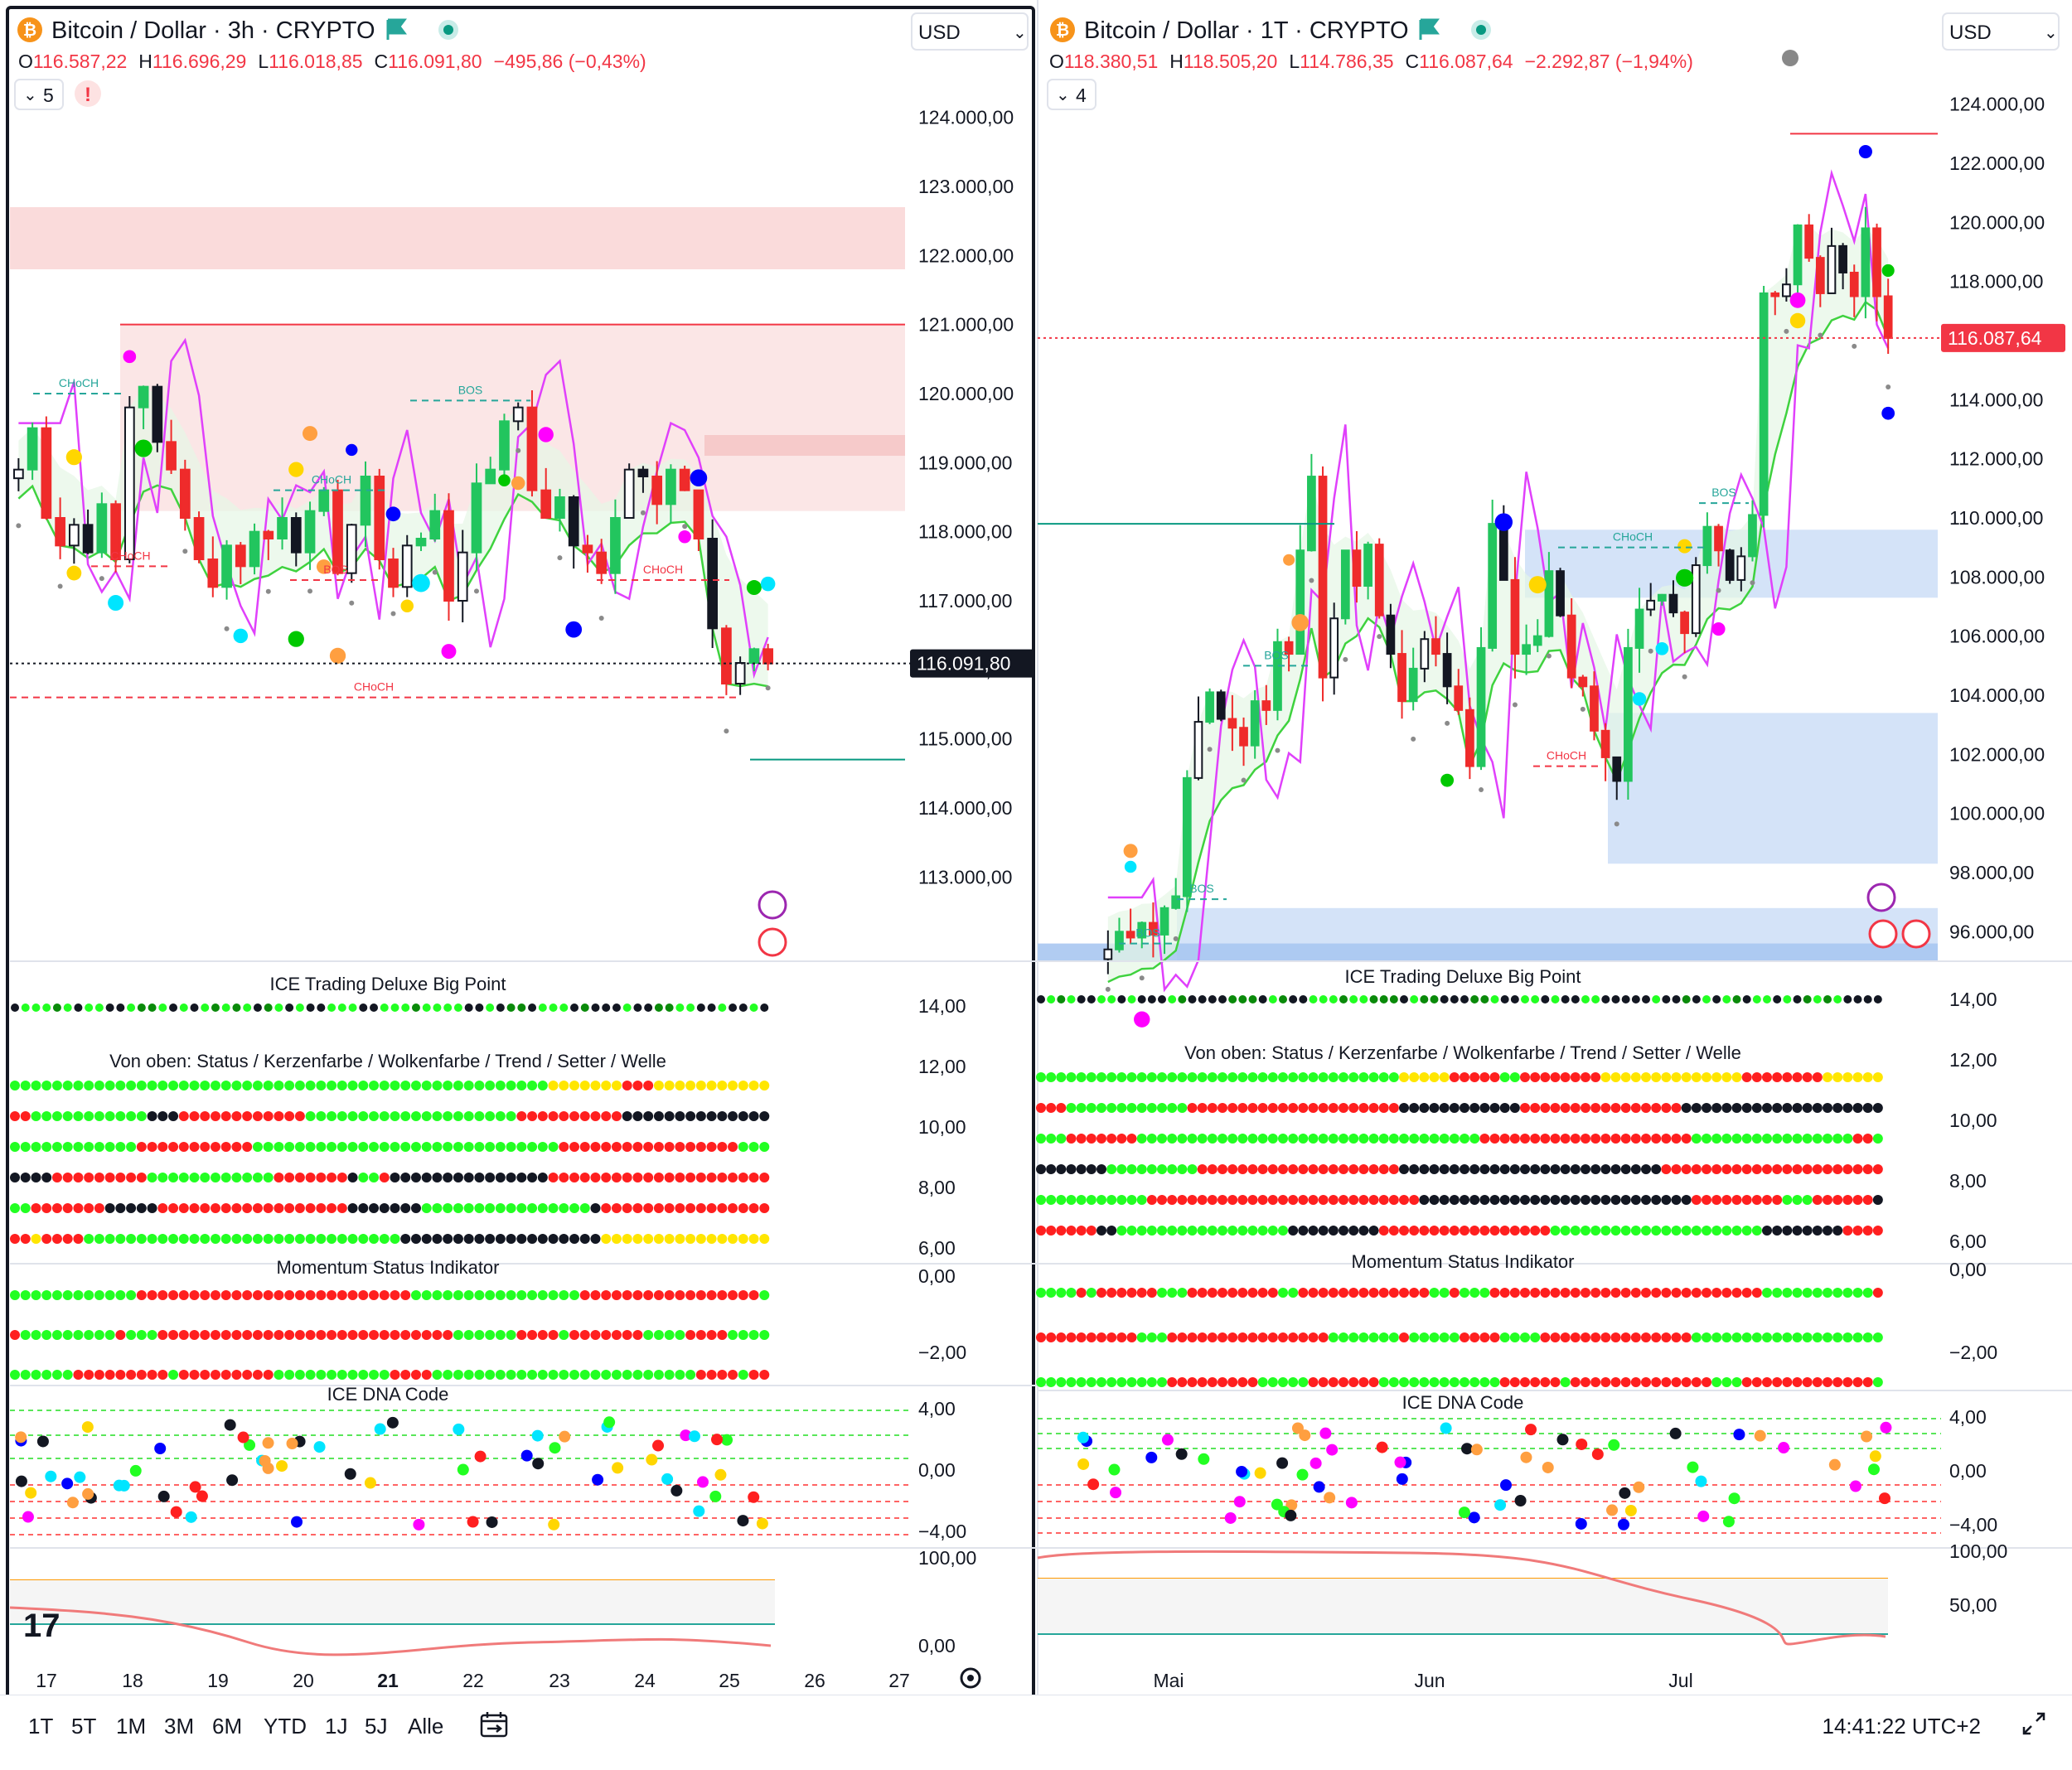  What do you see at coordinates (84, 1726) in the screenshot?
I see `range-5t-button: 5T` at bounding box center [84, 1726].